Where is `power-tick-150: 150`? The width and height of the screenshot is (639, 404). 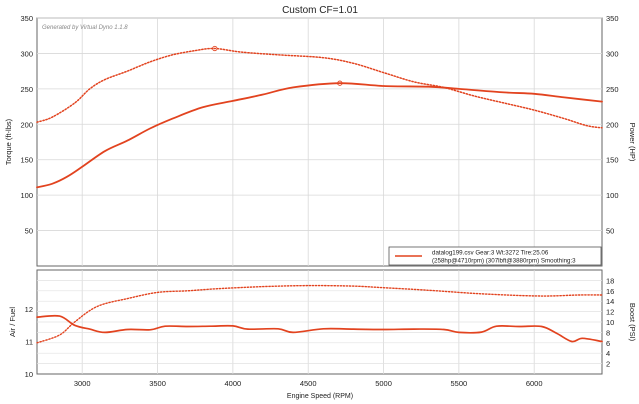 power-tick-150: 150 is located at coordinates (612, 160).